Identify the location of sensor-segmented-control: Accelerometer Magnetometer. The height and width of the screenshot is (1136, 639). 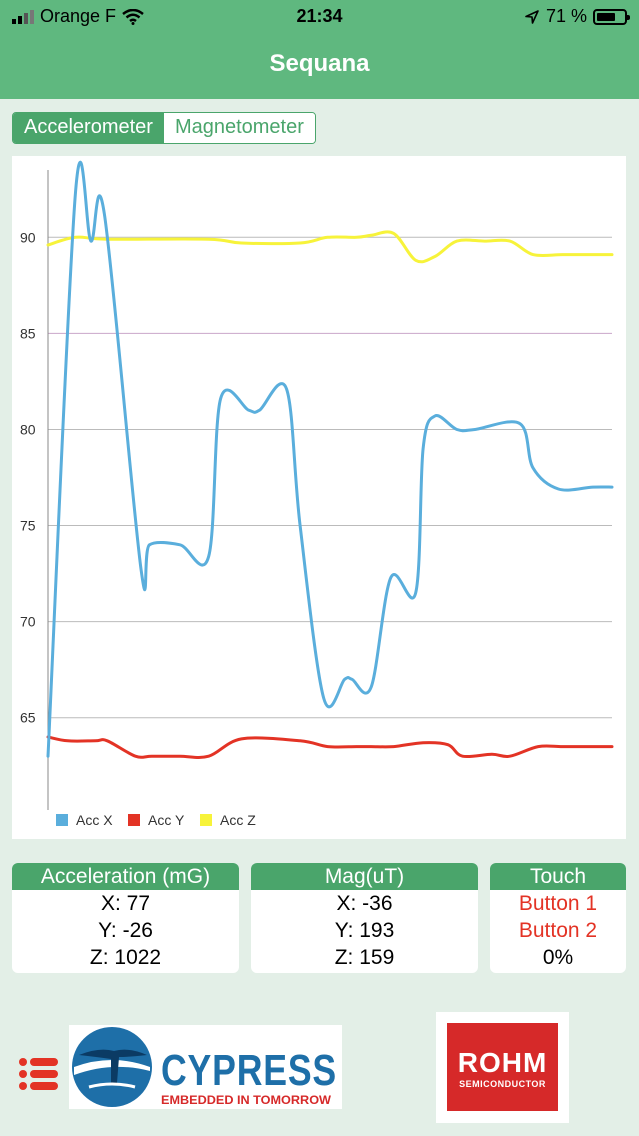
(164, 128).